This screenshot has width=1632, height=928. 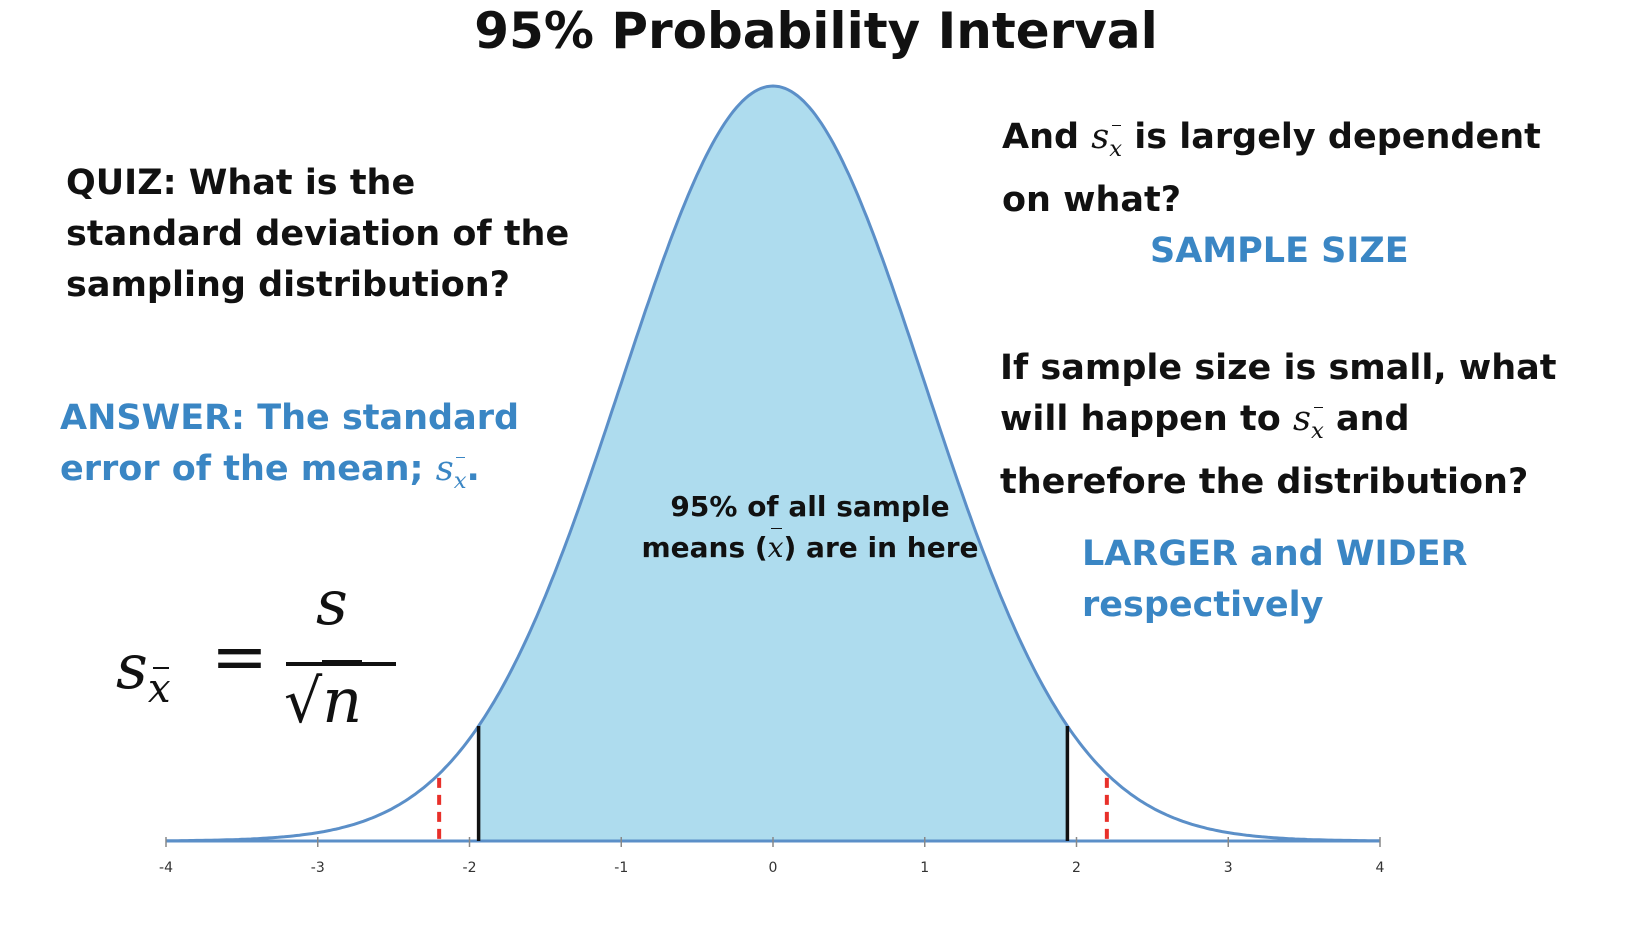 What do you see at coordinates (332, 602) in the screenshot?
I see `formula-numerator: s` at bounding box center [332, 602].